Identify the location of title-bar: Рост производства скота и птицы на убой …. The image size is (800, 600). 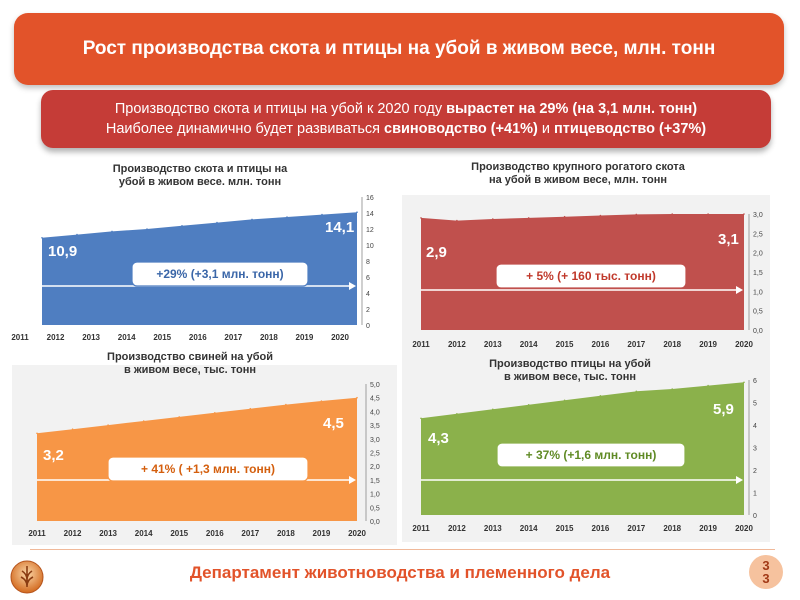
(399, 49).